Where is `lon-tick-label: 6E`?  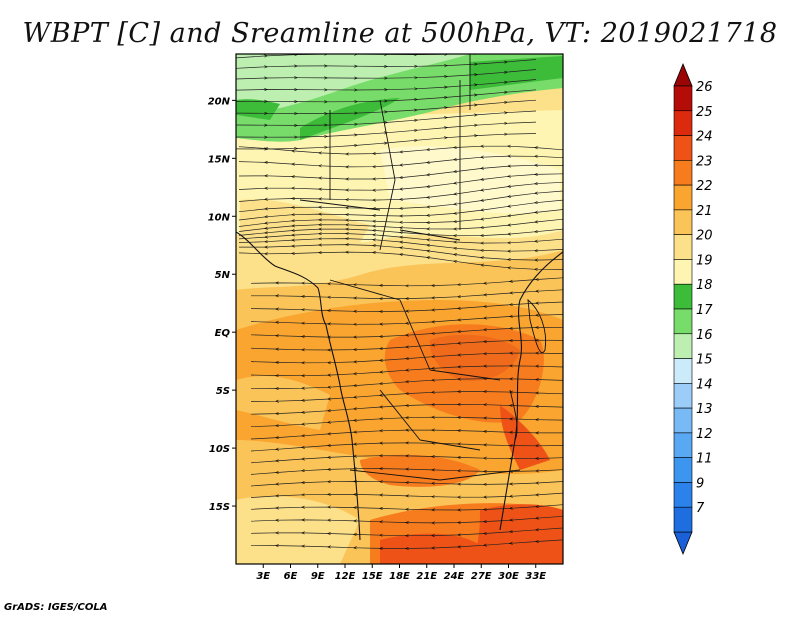 lon-tick-label: 6E is located at coordinates (291, 576).